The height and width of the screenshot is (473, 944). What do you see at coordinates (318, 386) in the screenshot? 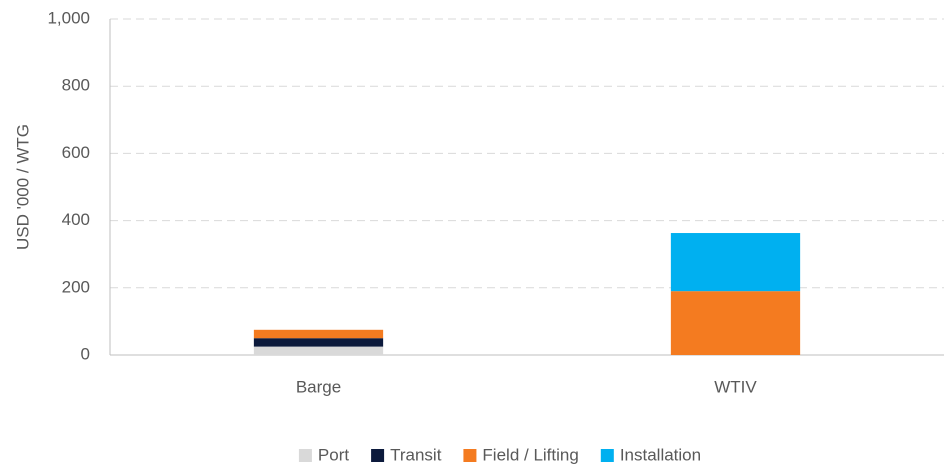
I see `x-tick-label: Barge` at bounding box center [318, 386].